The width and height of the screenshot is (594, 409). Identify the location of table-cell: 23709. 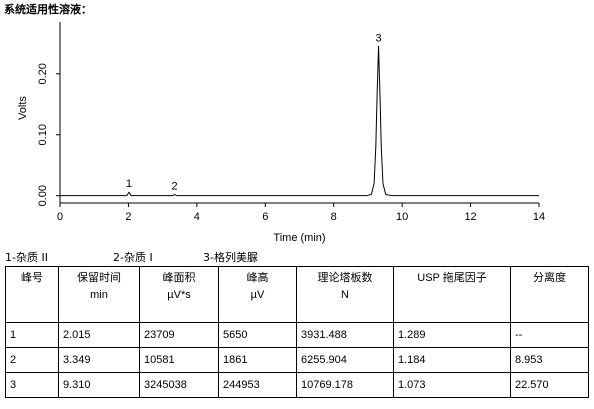
(179, 335).